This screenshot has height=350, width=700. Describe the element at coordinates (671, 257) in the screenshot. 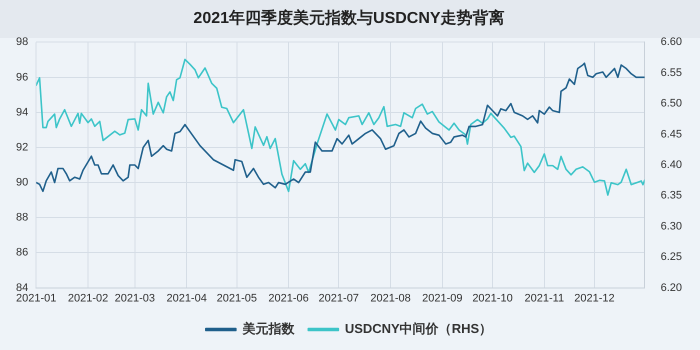

I see `y2-tick-label: 6.25` at that location.